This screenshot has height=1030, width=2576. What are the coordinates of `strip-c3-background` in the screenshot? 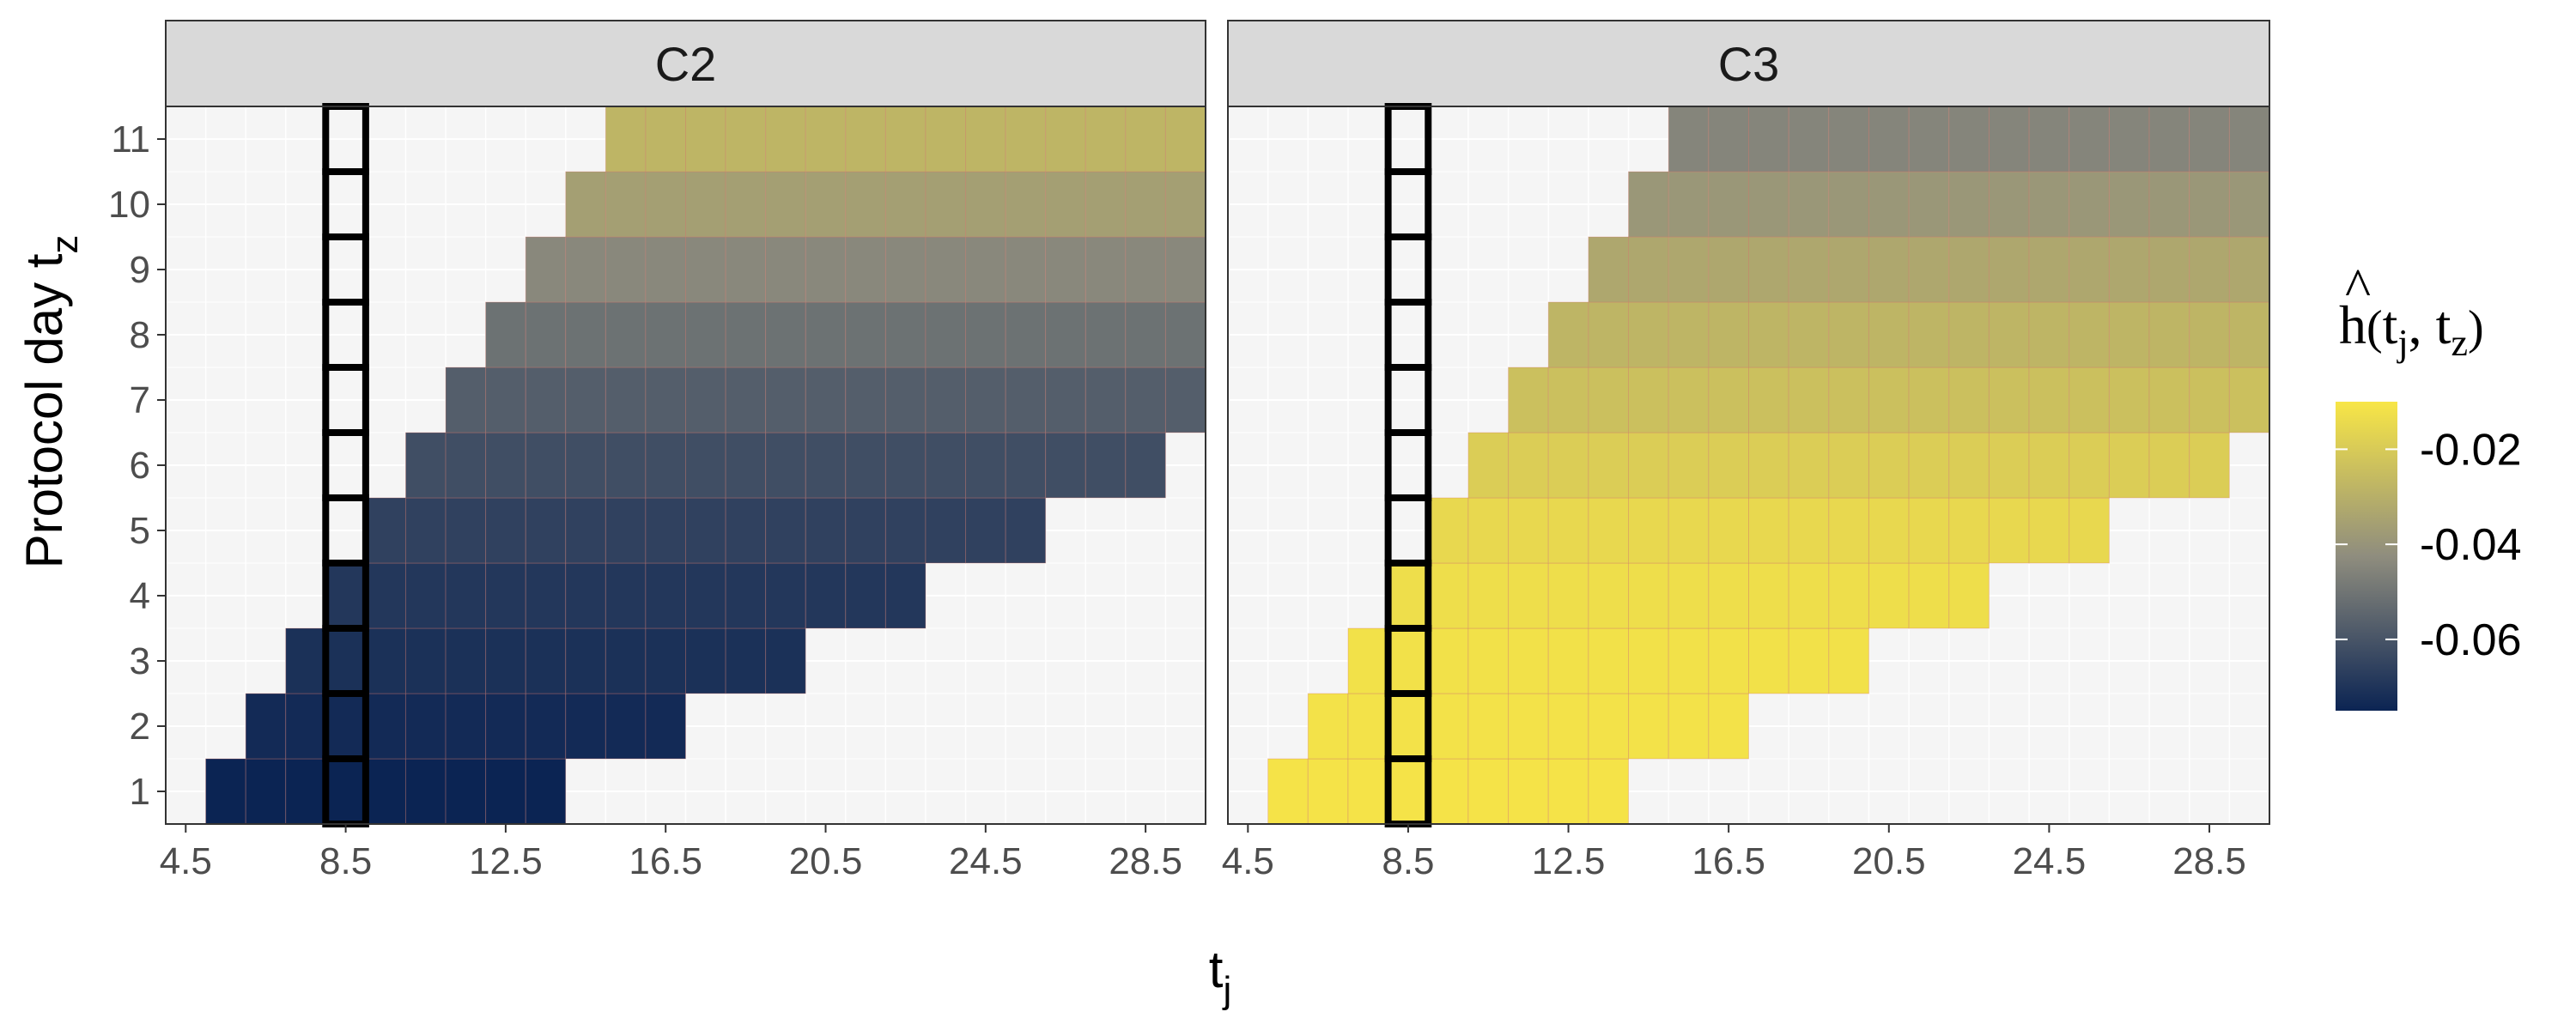 It's located at (1748, 63).